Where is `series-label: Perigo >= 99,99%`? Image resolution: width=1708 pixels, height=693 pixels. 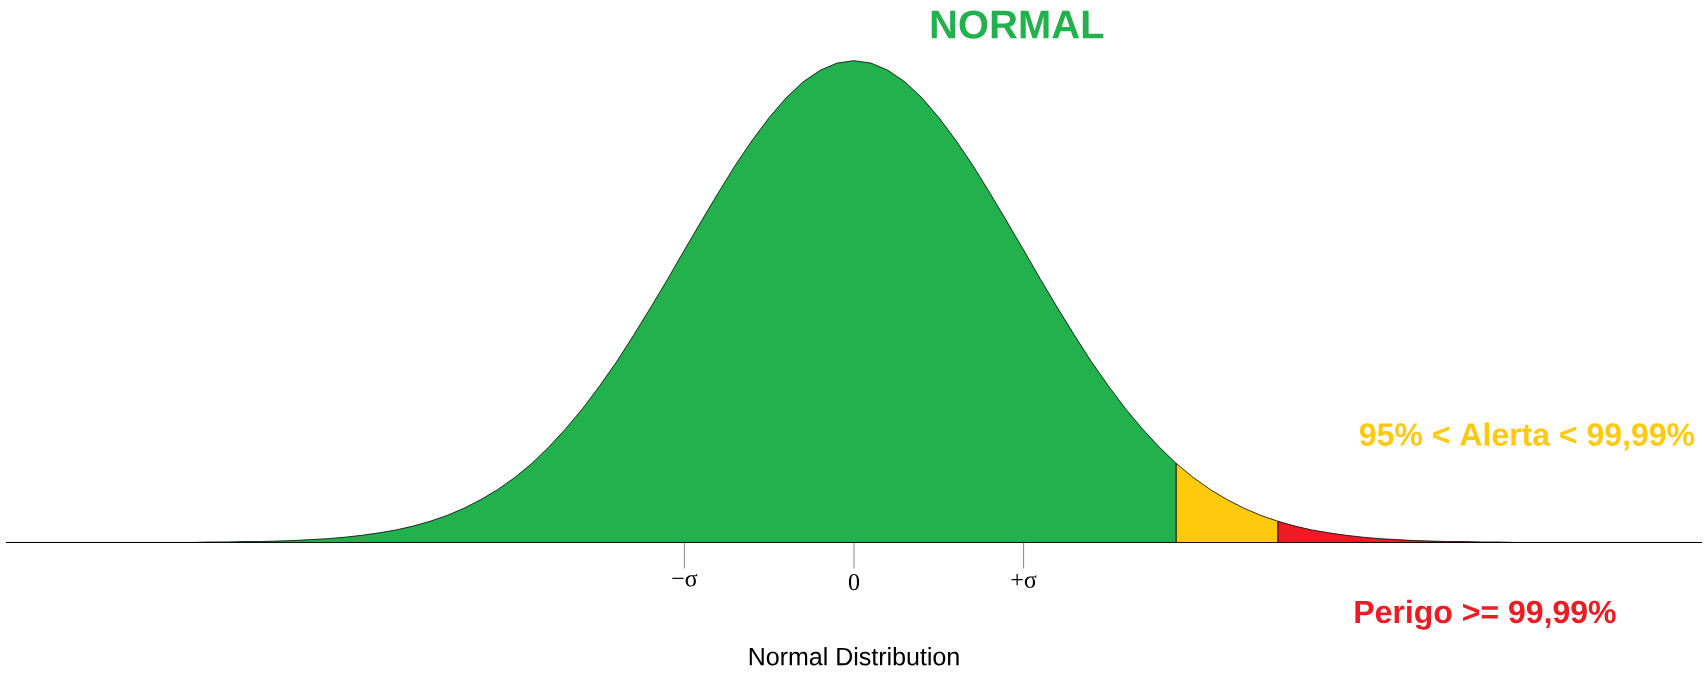 series-label: Perigo >= 99,99% is located at coordinates (1485, 614).